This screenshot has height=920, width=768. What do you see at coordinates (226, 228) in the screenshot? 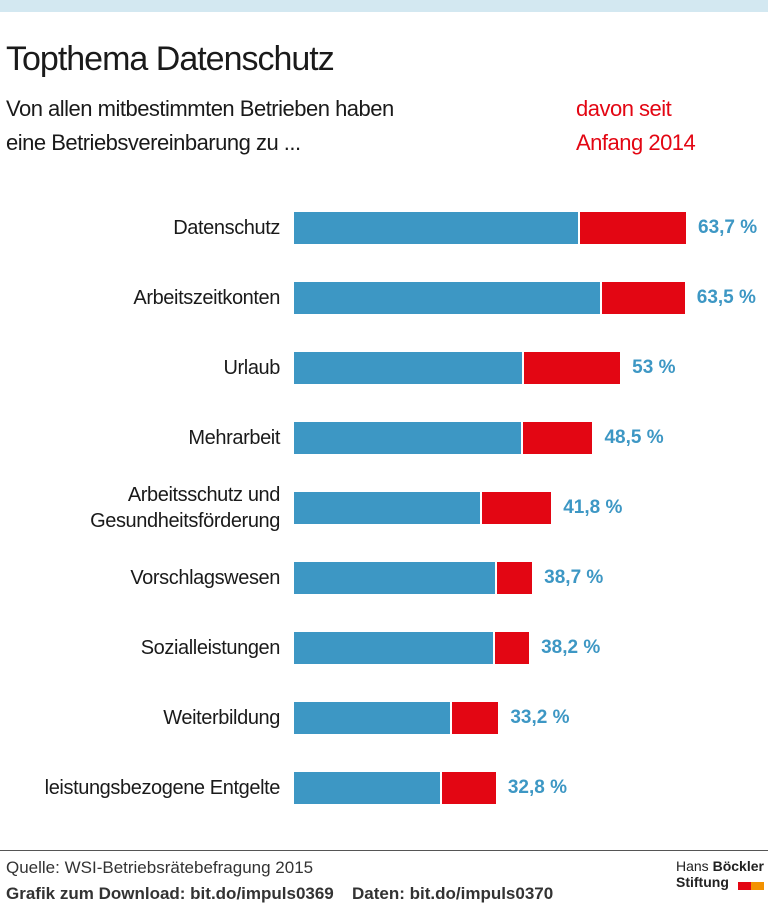
I see `category-label: Datenschutz` at bounding box center [226, 228].